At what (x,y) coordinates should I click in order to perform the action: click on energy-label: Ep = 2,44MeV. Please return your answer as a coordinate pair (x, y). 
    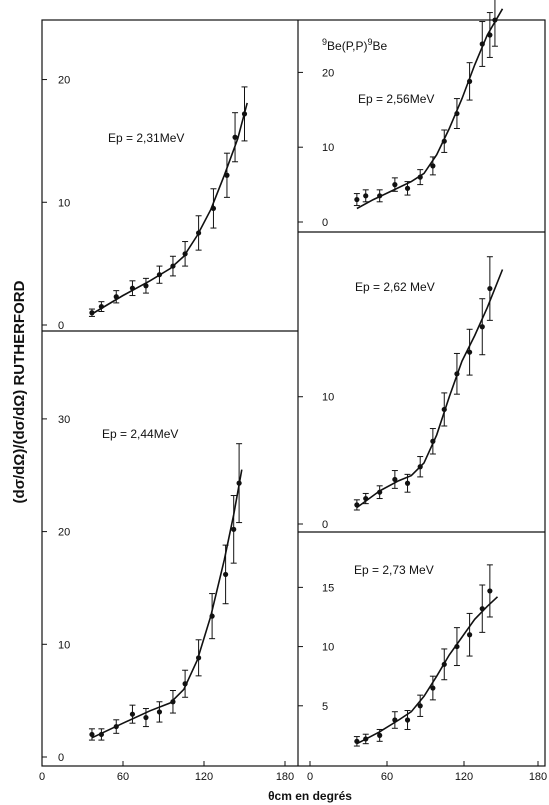
    Looking at the image, I should click on (140, 434).